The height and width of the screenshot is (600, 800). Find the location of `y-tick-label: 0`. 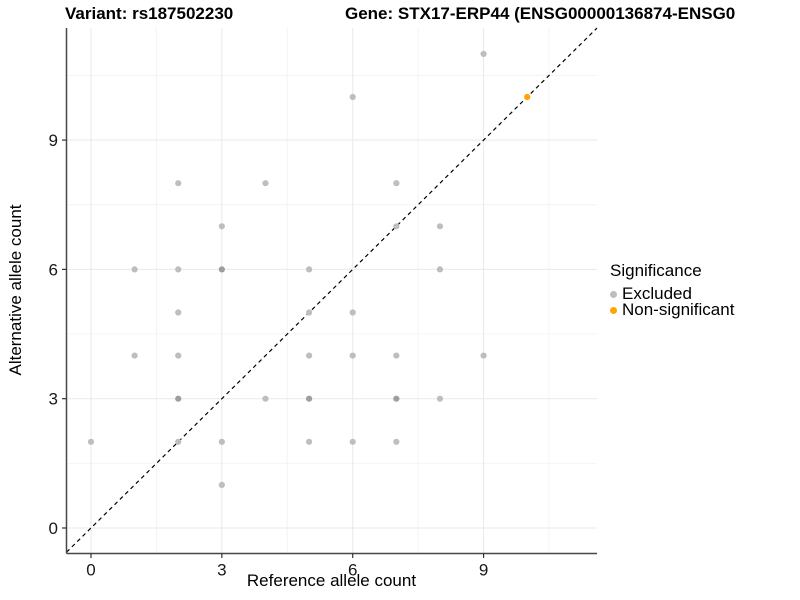

y-tick-label: 0 is located at coordinates (53, 528).